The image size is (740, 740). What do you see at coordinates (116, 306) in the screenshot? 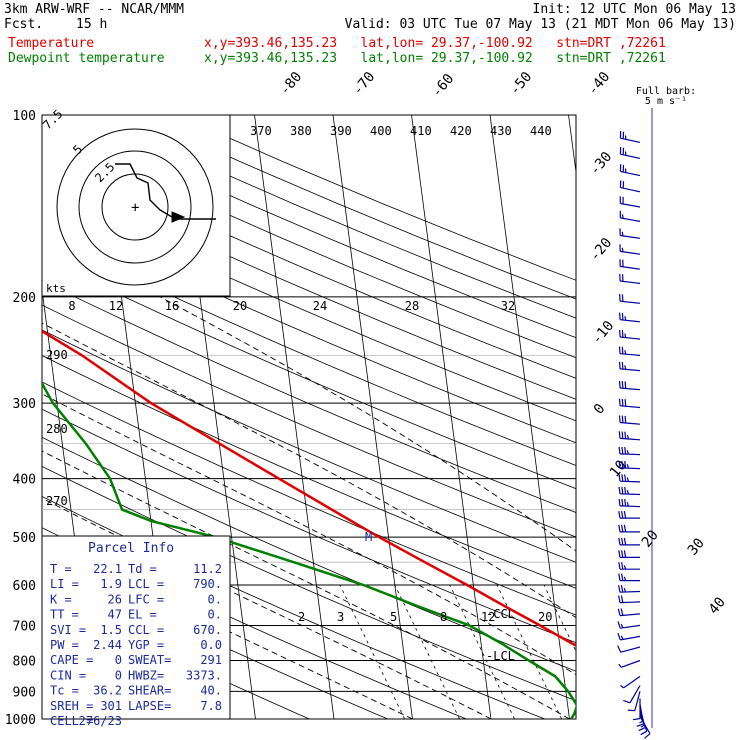
I see `hodograph-axis-label-12: 12` at bounding box center [116, 306].